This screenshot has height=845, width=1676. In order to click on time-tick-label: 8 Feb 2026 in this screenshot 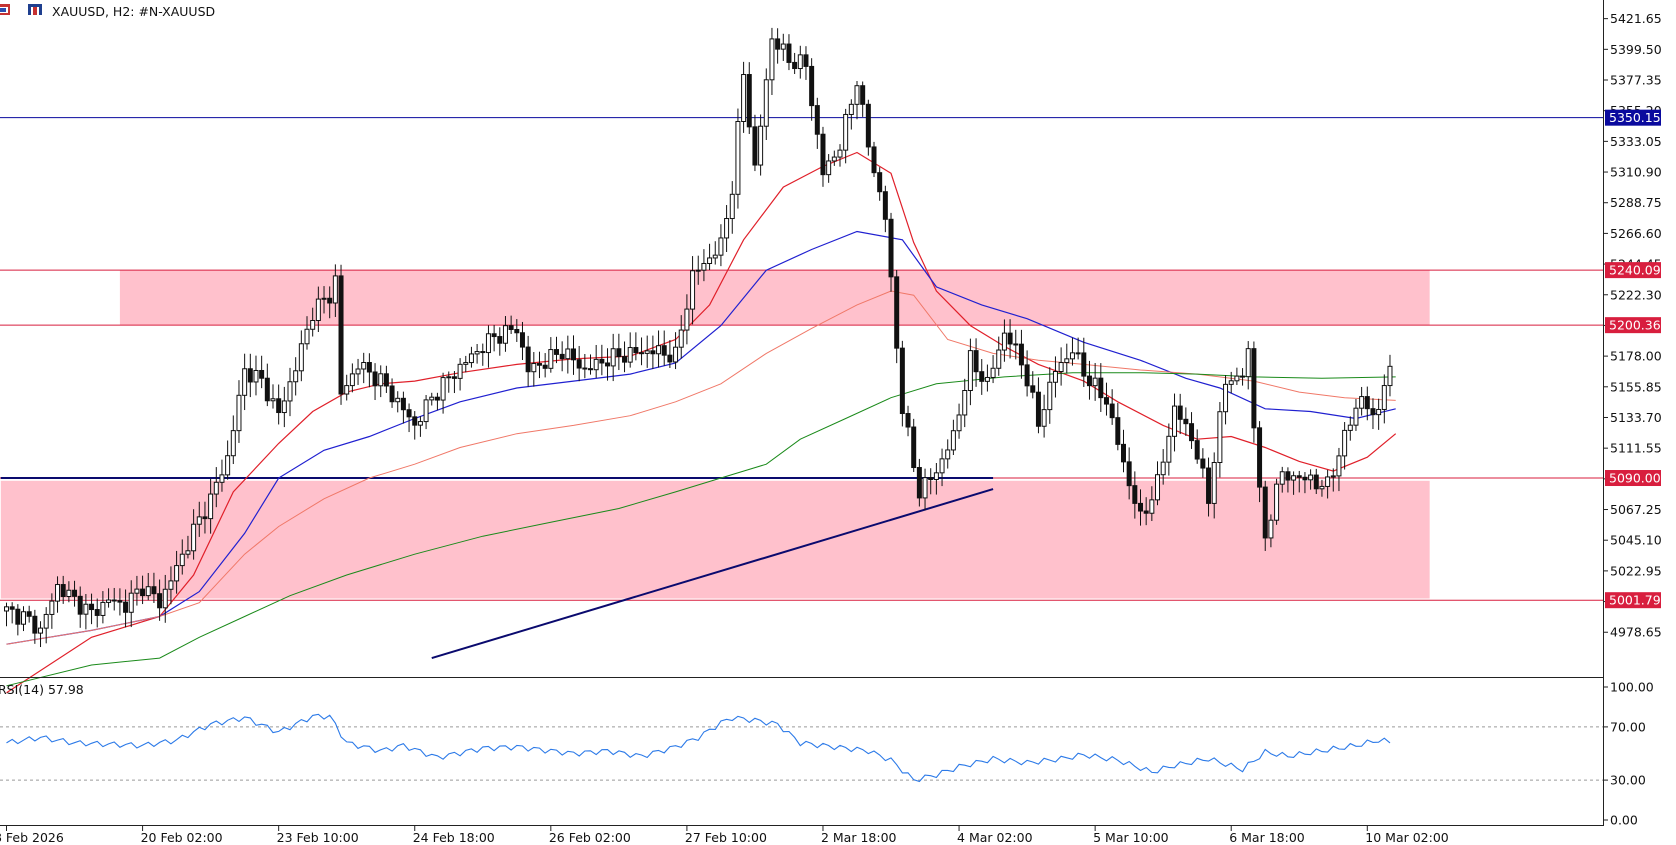, I will do `click(32, 837)`.